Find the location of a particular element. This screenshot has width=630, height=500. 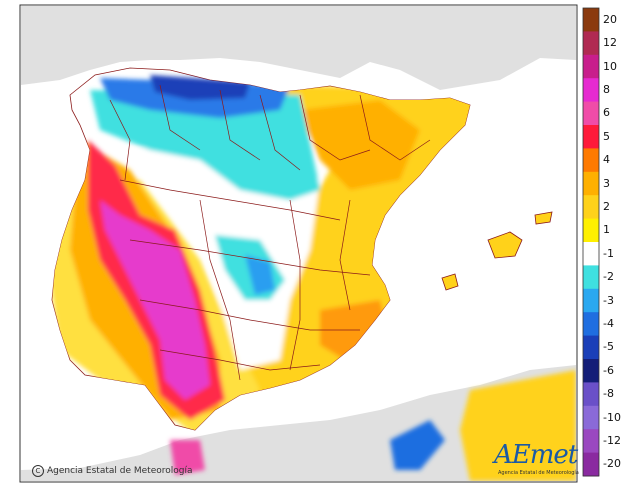

copyright-text: Agencia Estatal de Meteorología is located at coordinates (120, 471).